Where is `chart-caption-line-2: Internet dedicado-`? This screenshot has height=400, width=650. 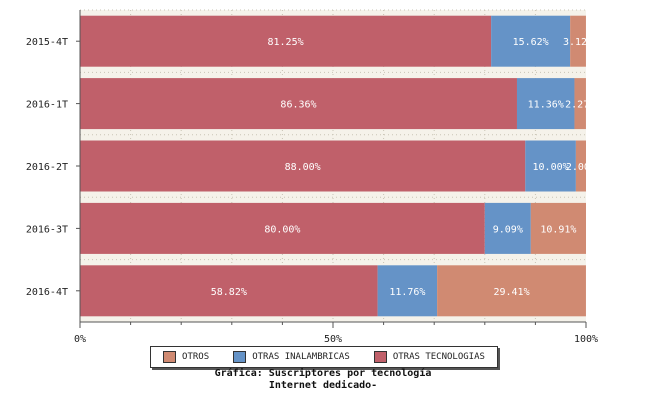
chart-caption-line-2: Internet dedicado- is located at coordinates (323, 385).